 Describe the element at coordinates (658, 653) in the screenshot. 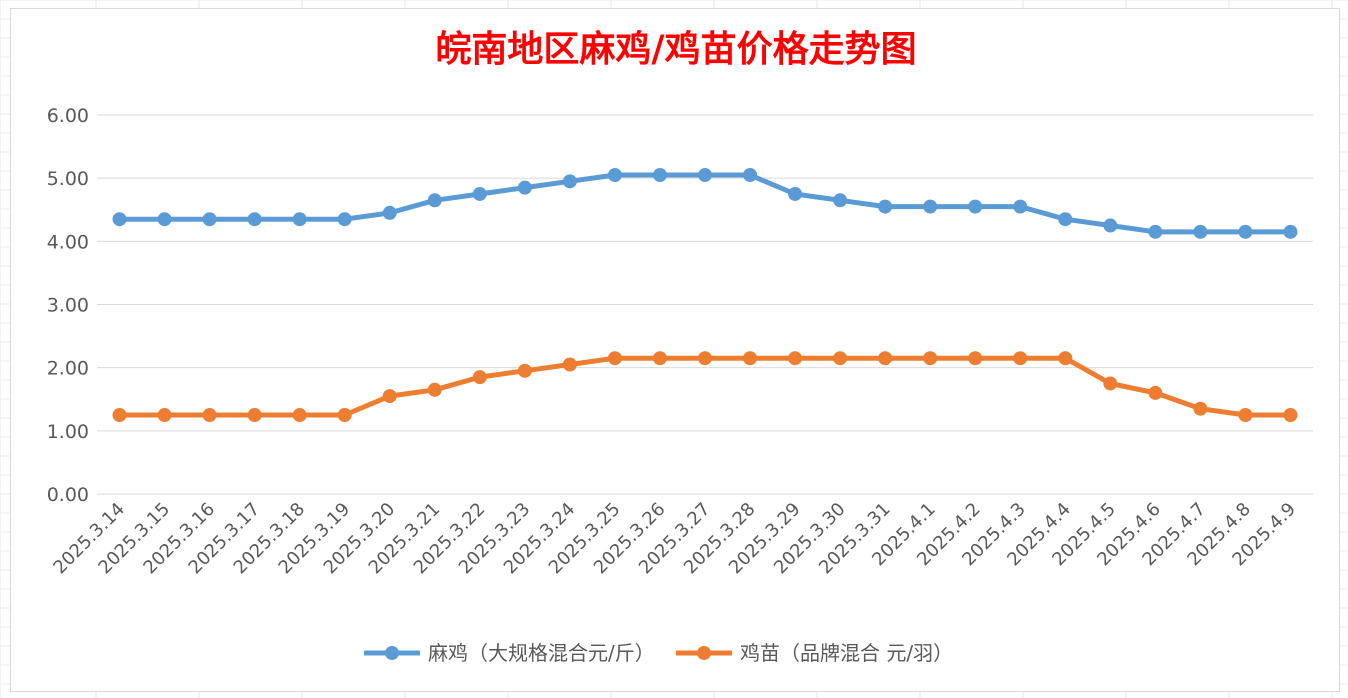

I see `legend: 麻鸡（大规格混合元/斤） 鸡苗（品牌混合 元/羽）` at that location.